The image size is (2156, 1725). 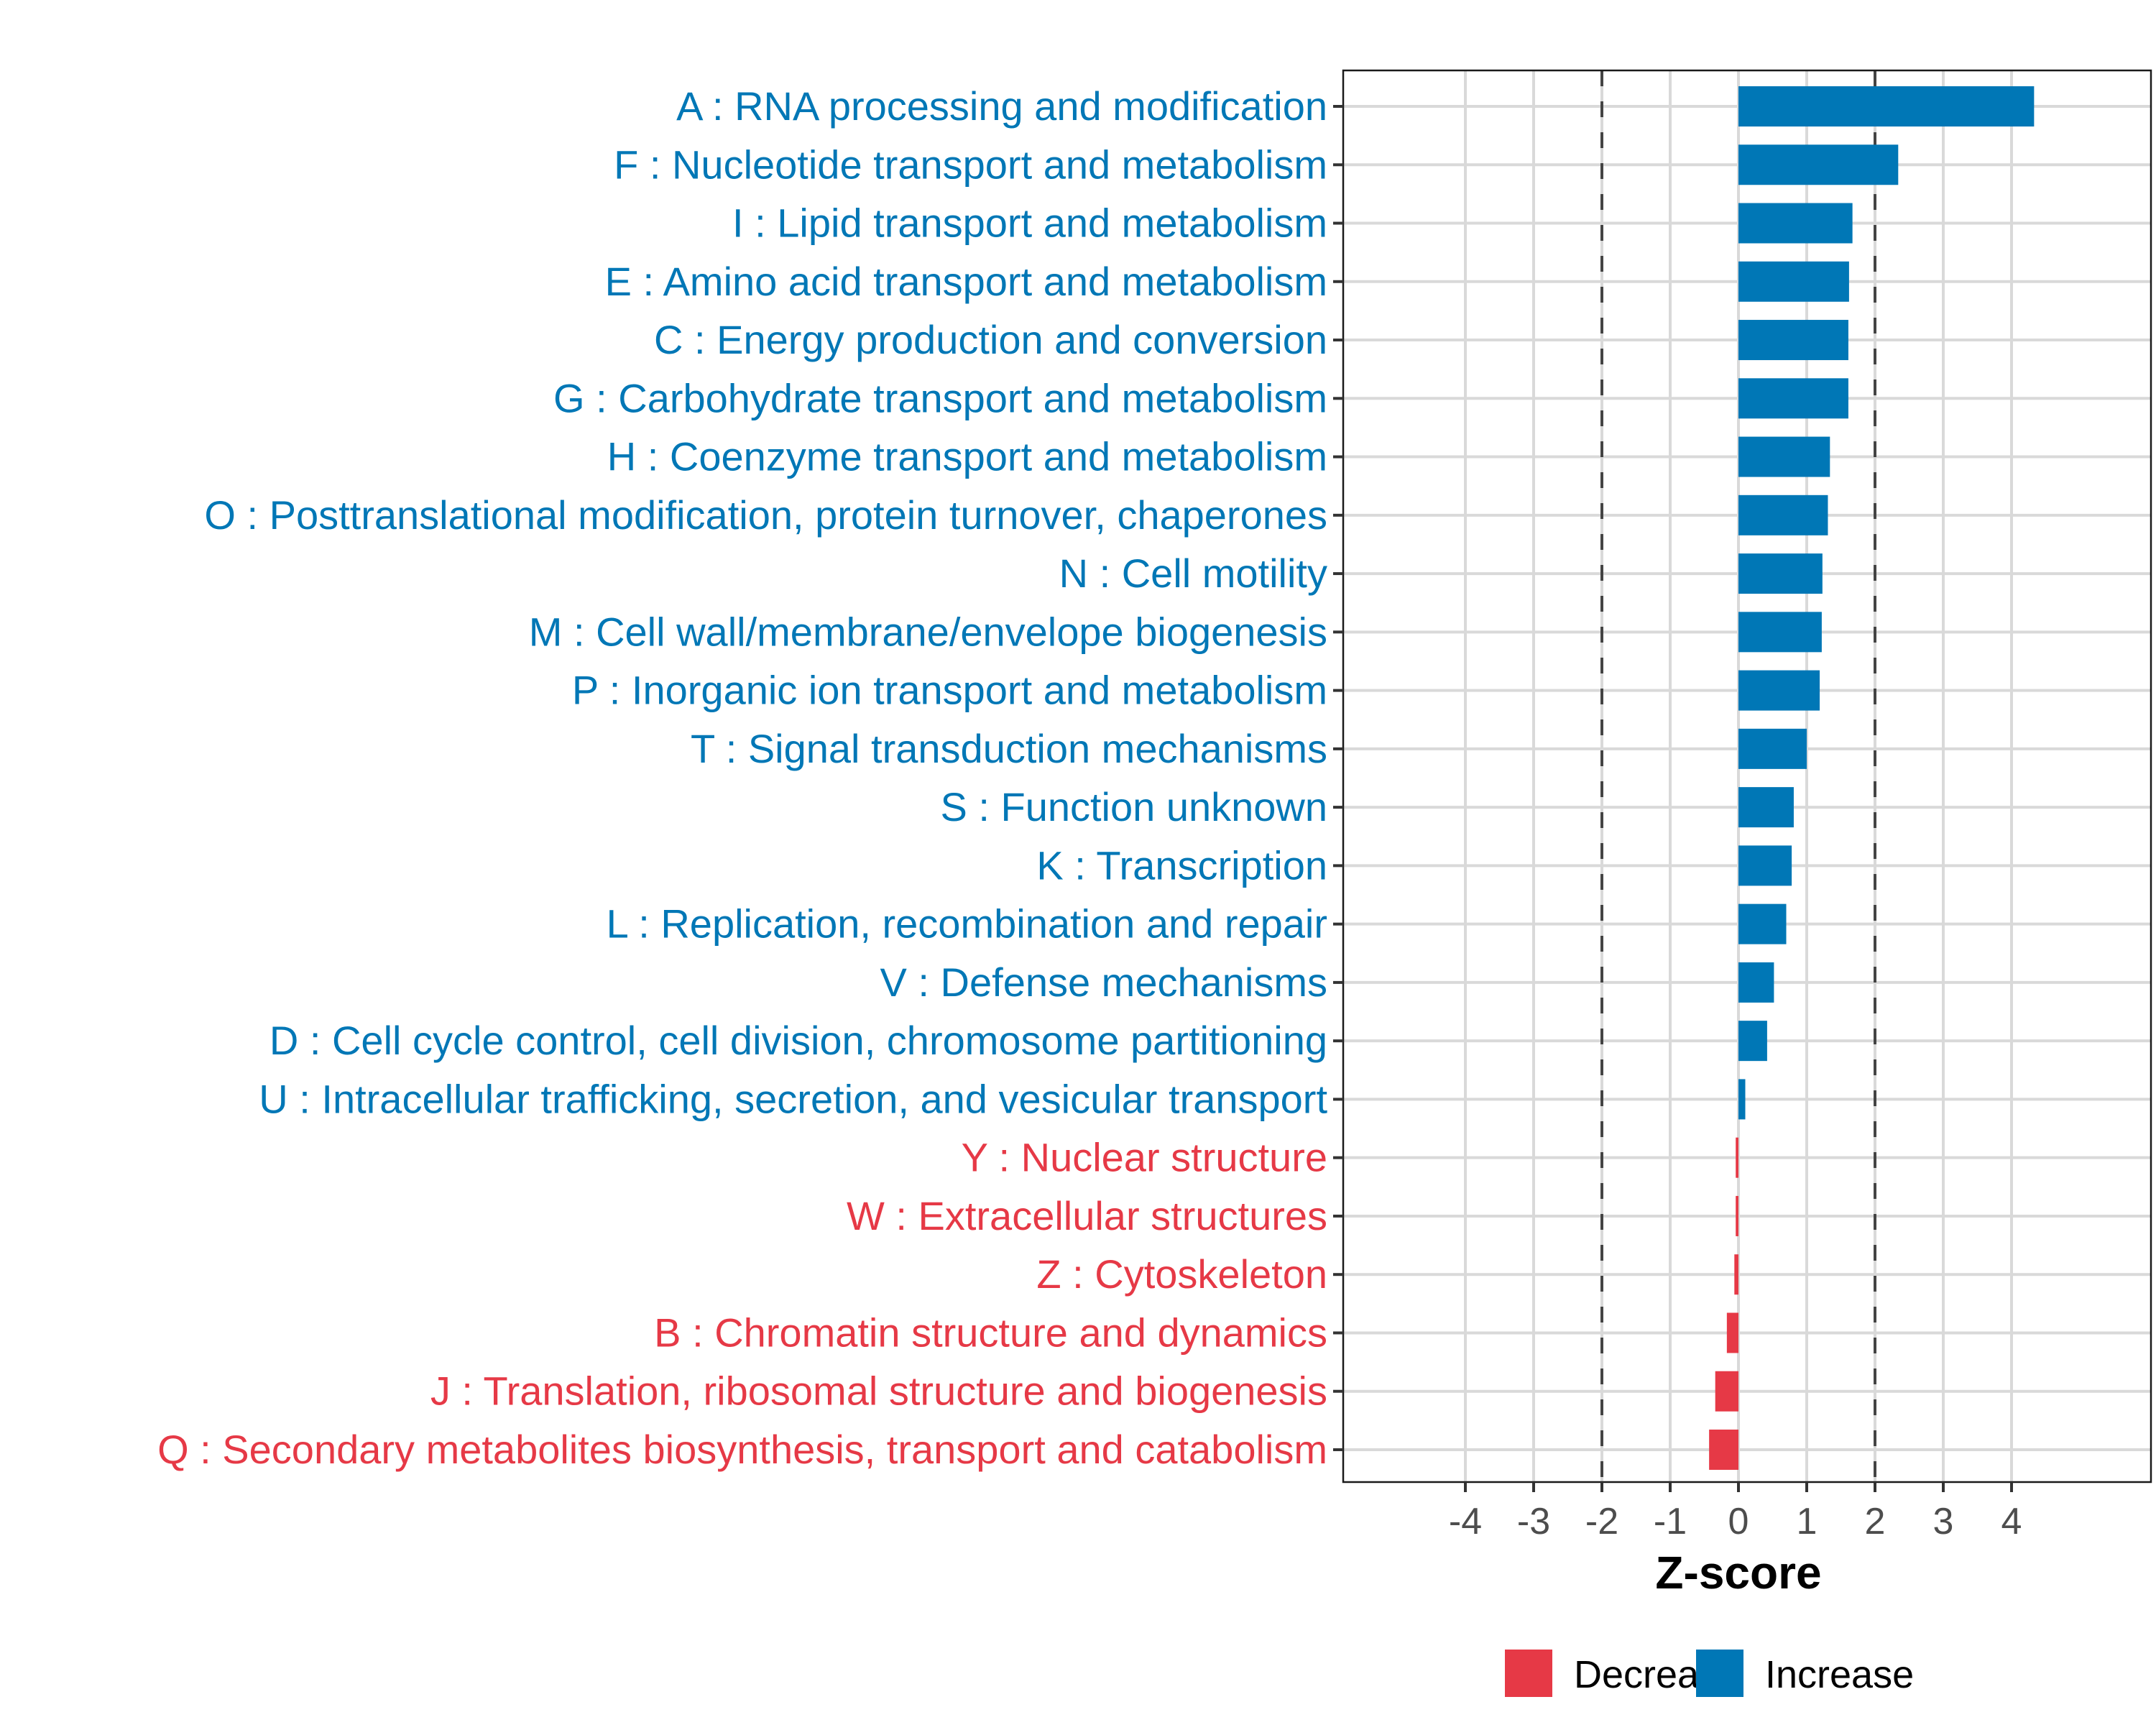 What do you see at coordinates (1029, 223) in the screenshot?
I see `category-label: I : Lipid transport and metabolism` at bounding box center [1029, 223].